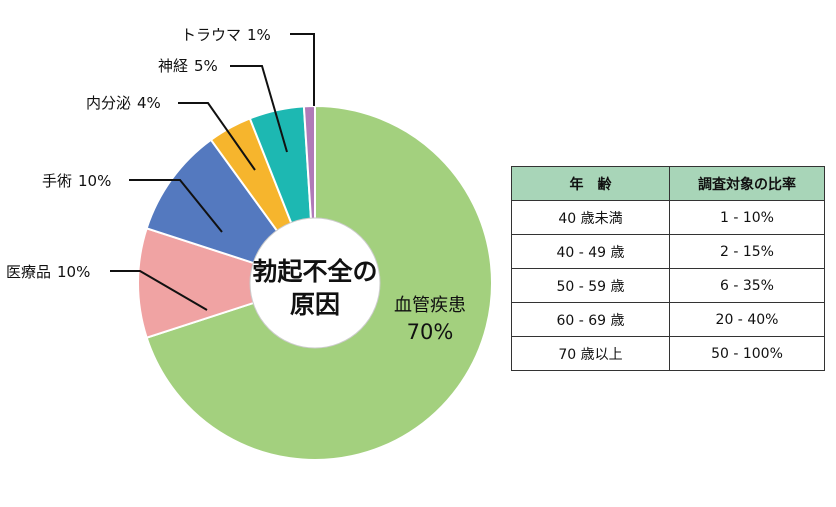 Image resolution: width=836 pixels, height=507 pixels. What do you see at coordinates (430, 332) in the screenshot?
I see `slice-value-vascular: 70%` at bounding box center [430, 332].